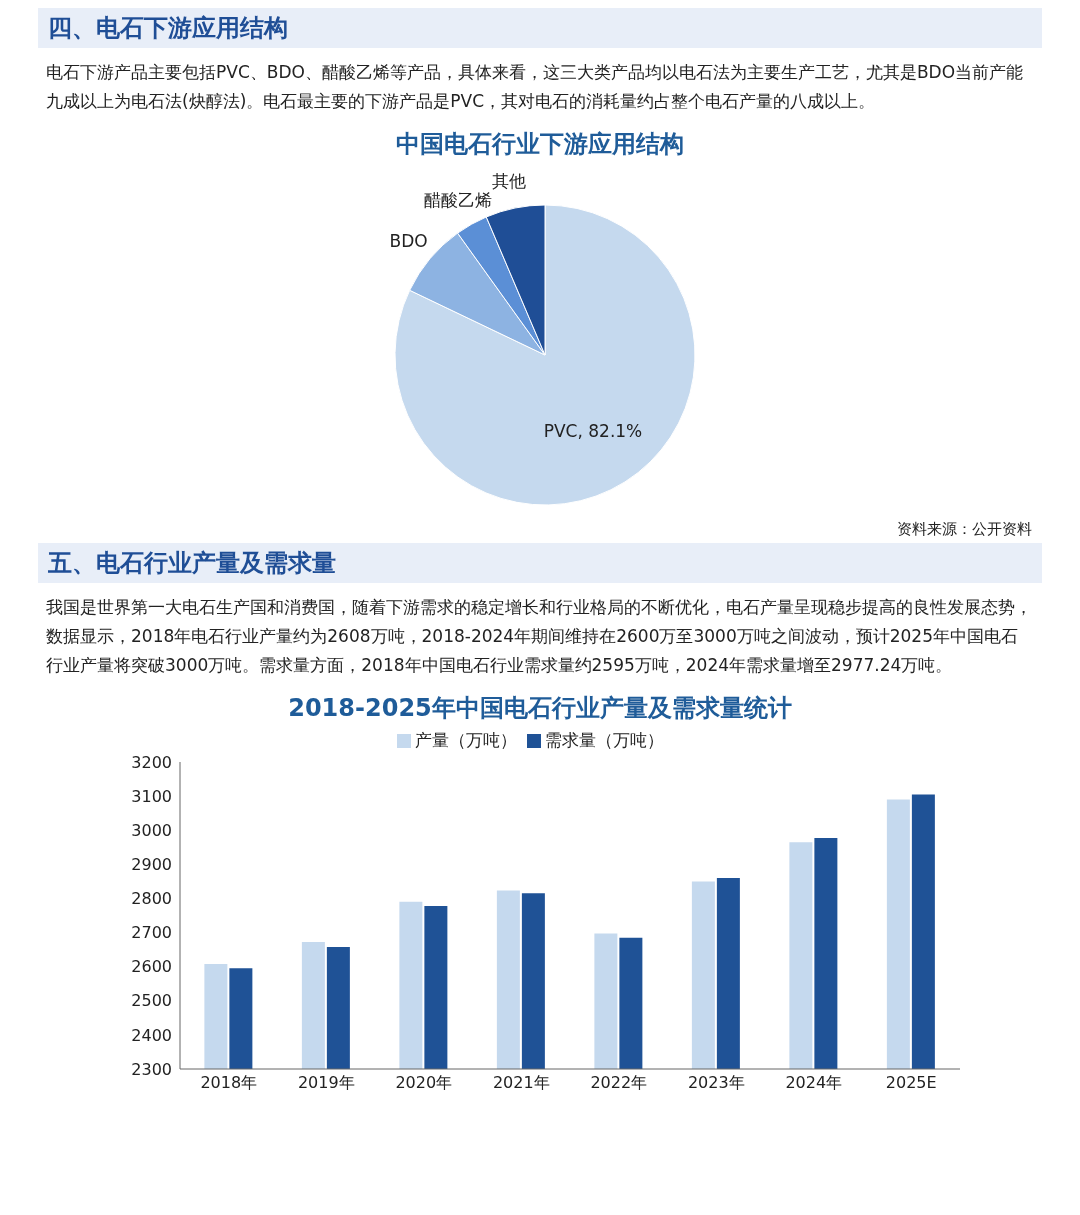  Describe the element at coordinates (408, 240) in the screenshot. I see `slice-label: BDO` at that location.